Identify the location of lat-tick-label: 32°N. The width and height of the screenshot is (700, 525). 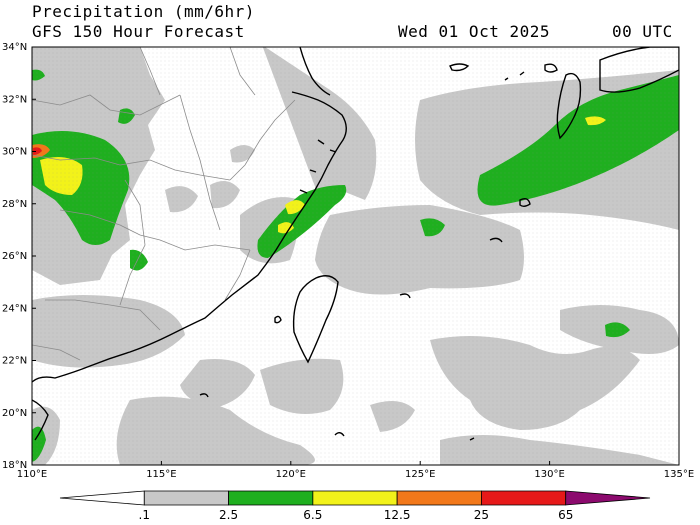
(14, 99).